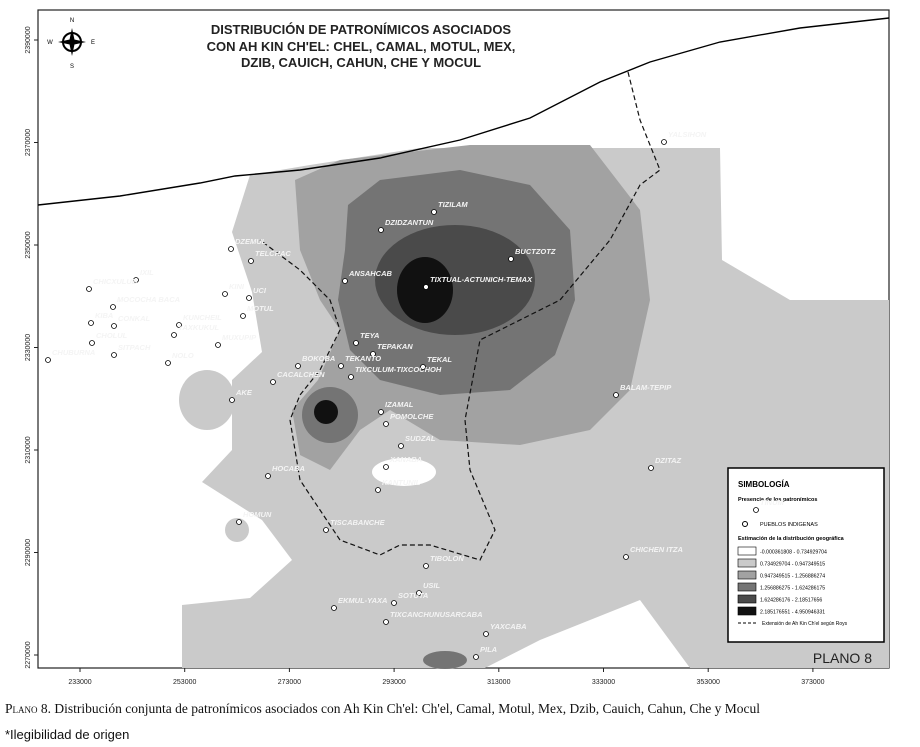 This screenshot has height=747, width=920. I want to click on place-label: BALAM-TEPIP, so click(646, 387).